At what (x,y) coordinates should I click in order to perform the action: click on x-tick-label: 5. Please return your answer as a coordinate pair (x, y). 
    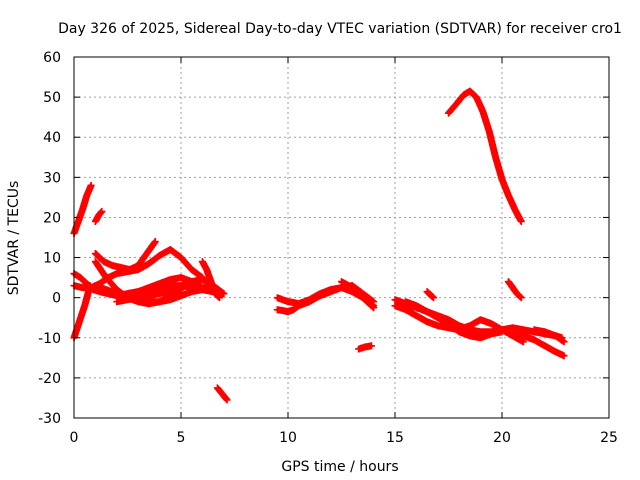
    Looking at the image, I should click on (181, 438).